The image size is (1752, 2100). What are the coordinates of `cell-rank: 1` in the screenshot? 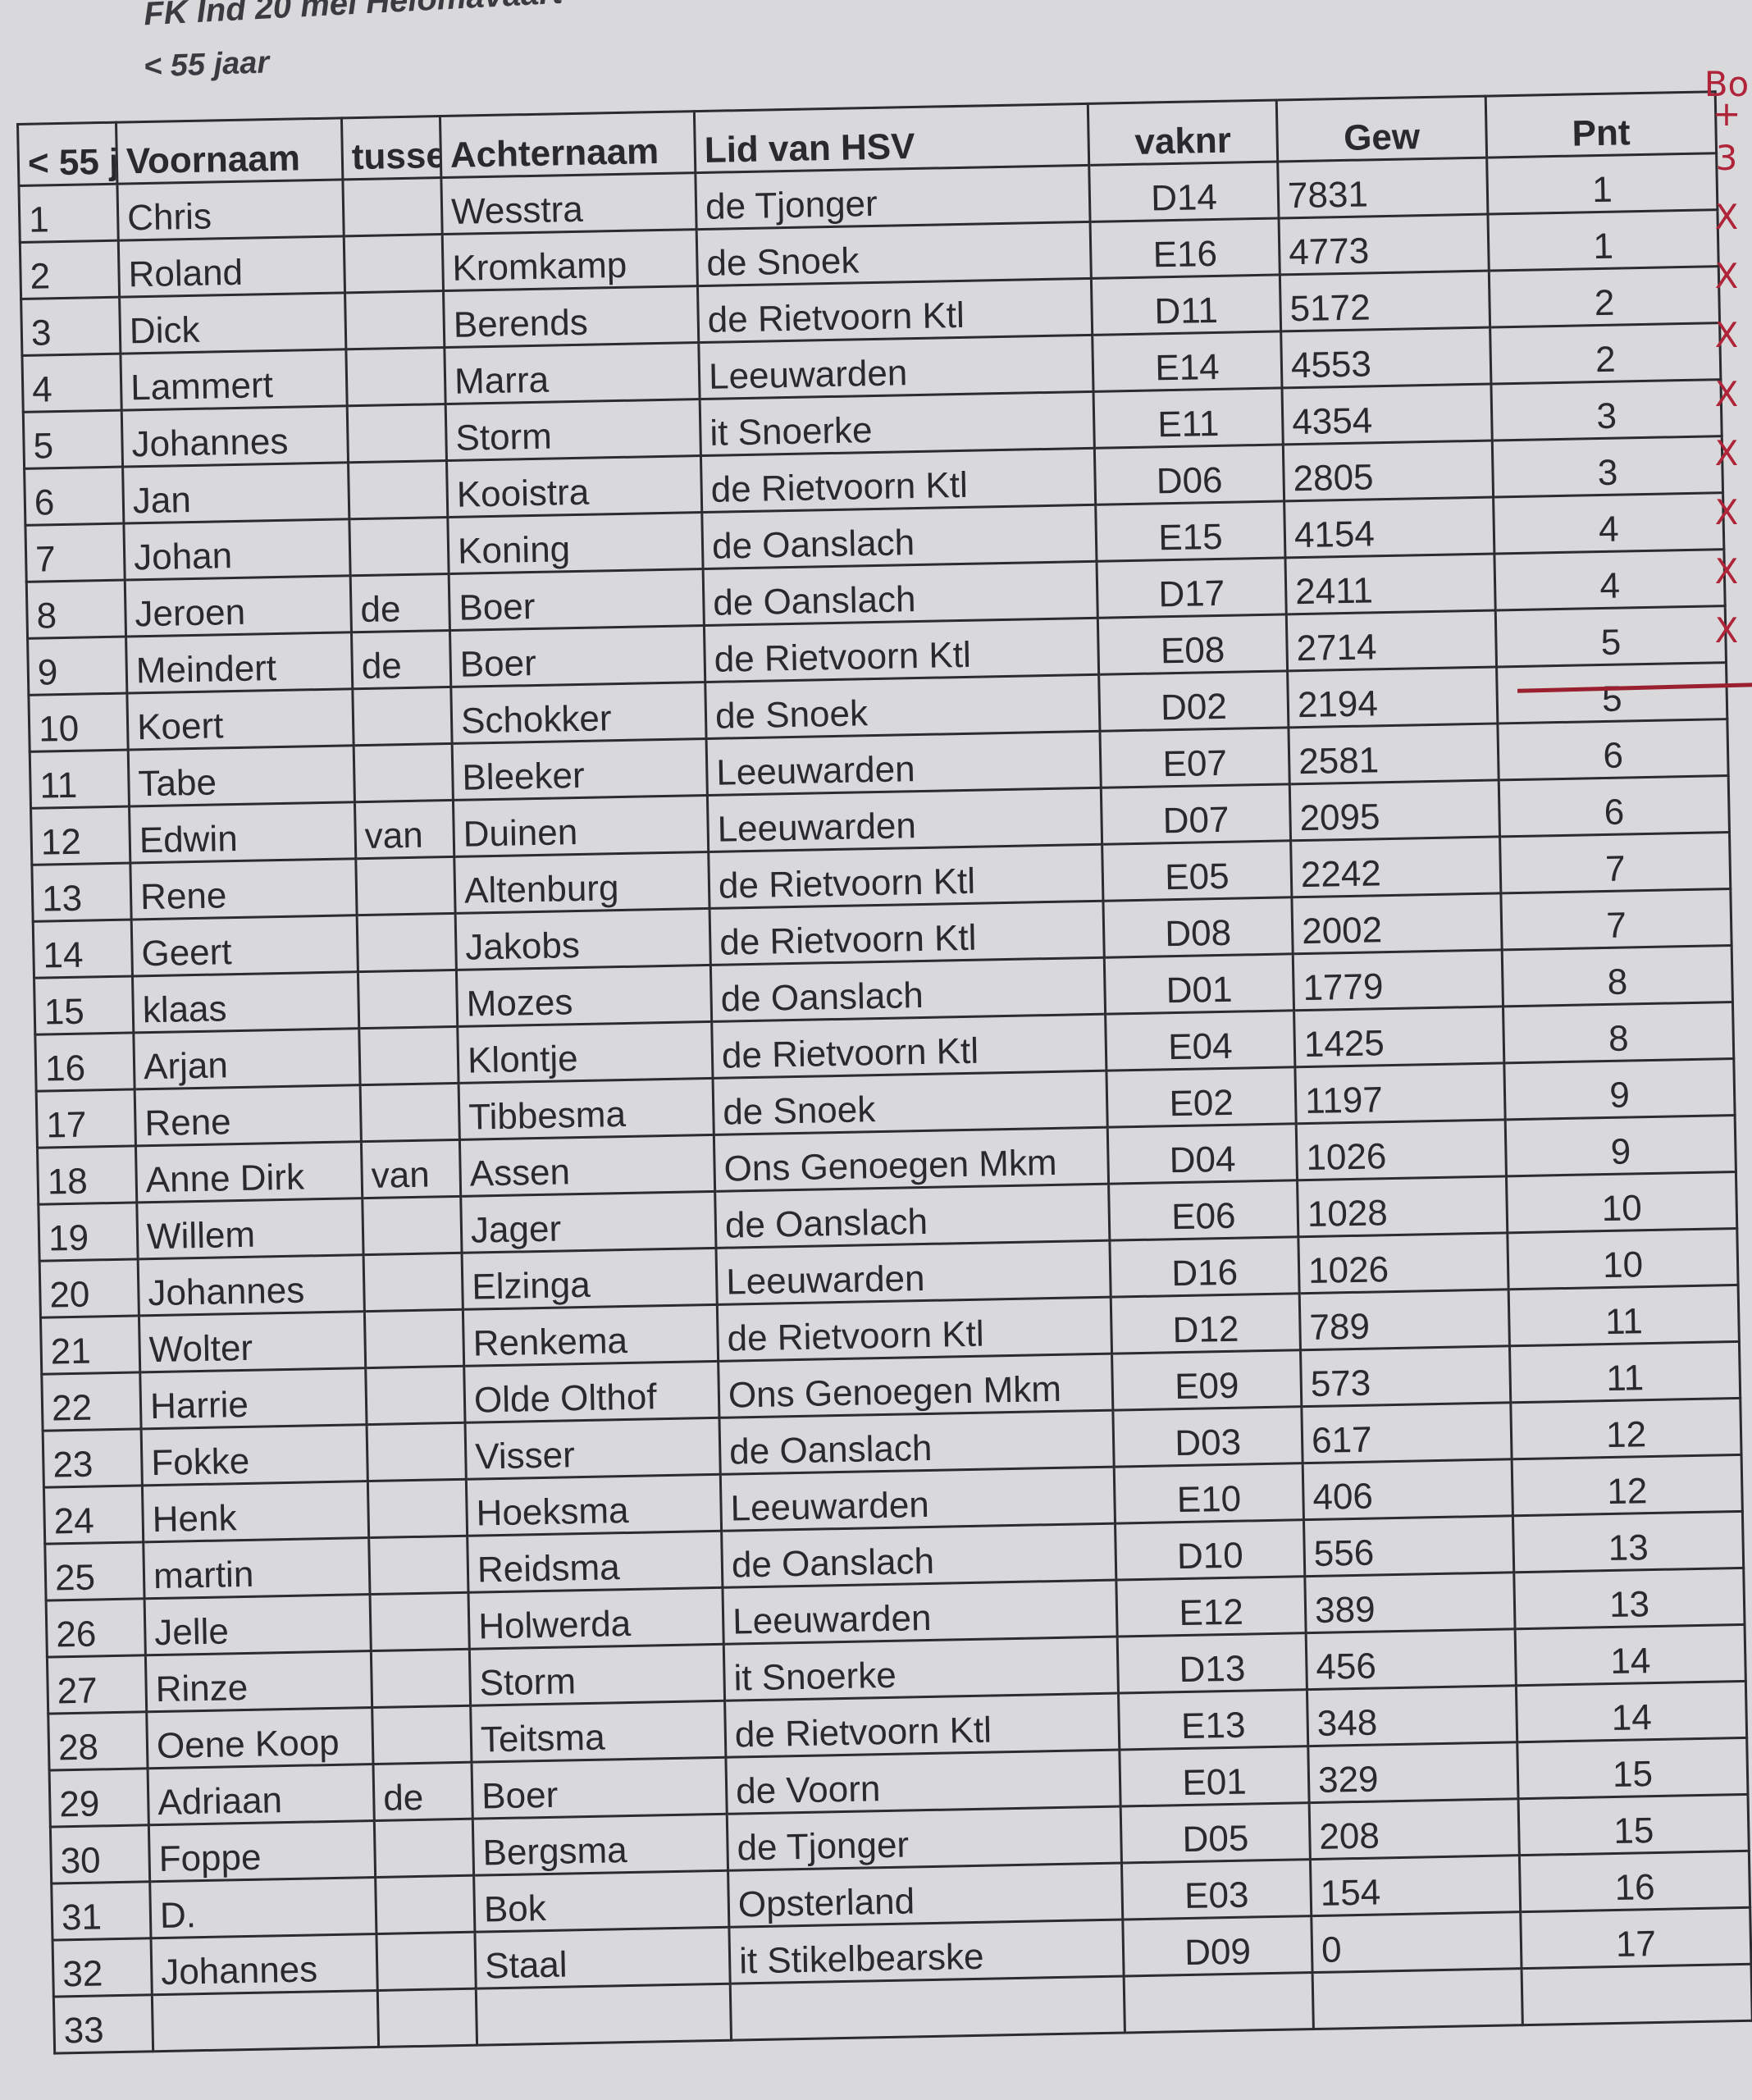 It's located at (68, 214).